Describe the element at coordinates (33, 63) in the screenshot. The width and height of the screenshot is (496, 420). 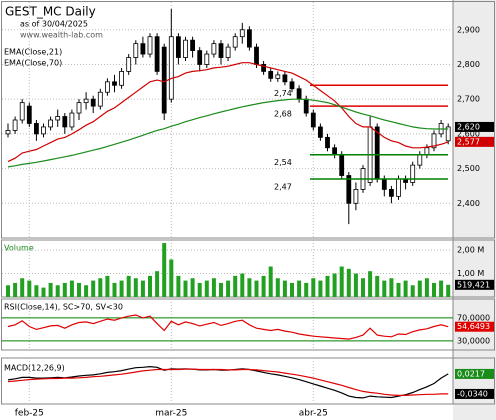
I see `legend-entry: EMA(Close,70)` at that location.